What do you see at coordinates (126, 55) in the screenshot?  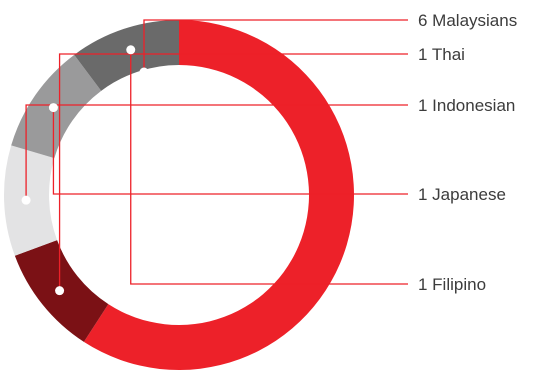 I see `donut-slice-1-filipino` at bounding box center [126, 55].